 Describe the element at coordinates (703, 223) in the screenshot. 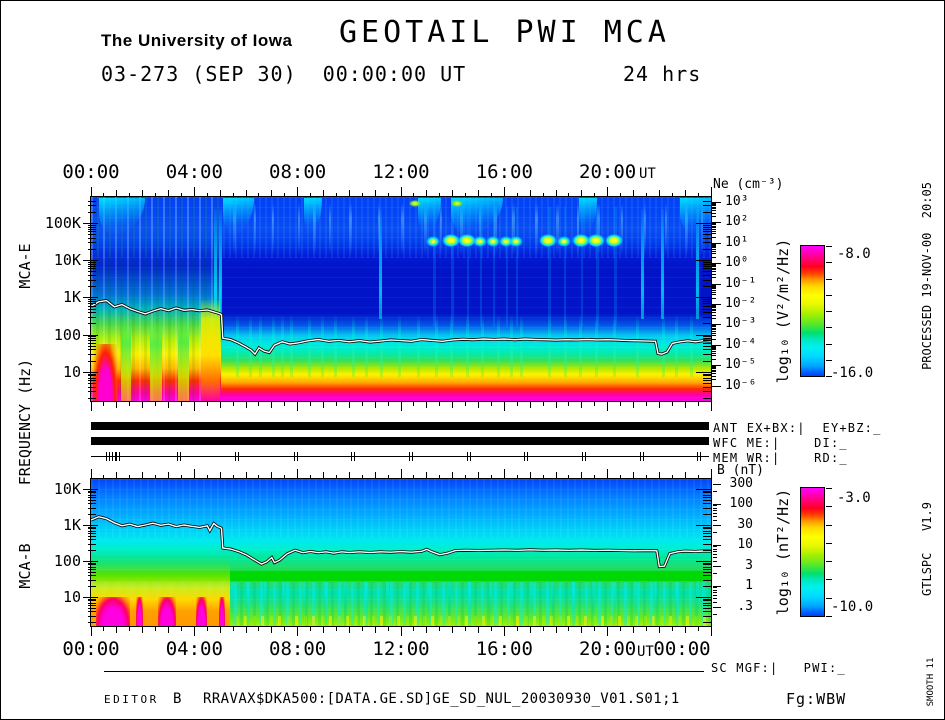

I see `freq-major-tick-inner` at that location.